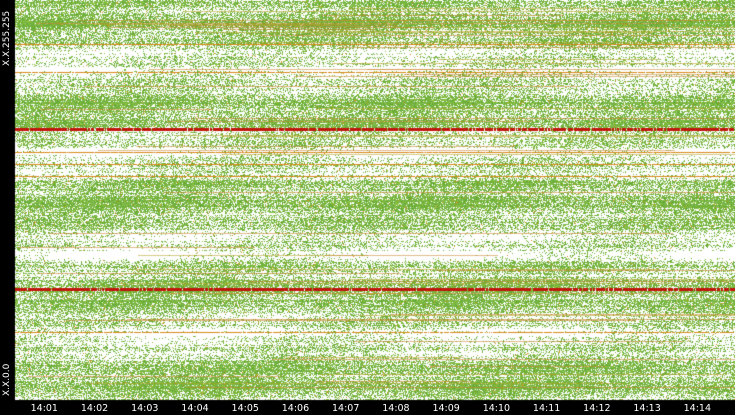  What do you see at coordinates (345, 408) in the screenshot?
I see `x-tick-label: 14:07` at bounding box center [345, 408].